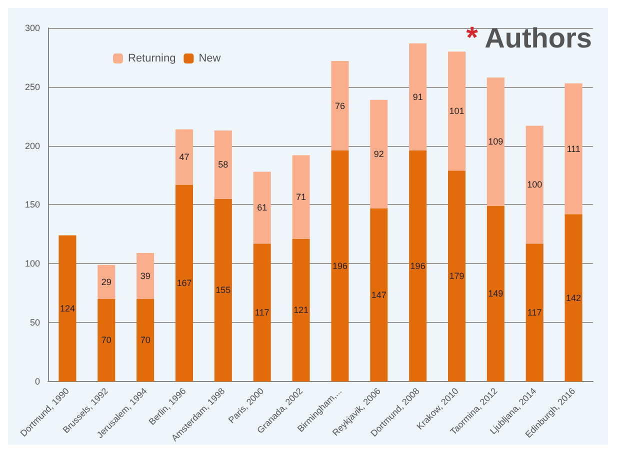  I want to click on data-label: 121, so click(301, 310).